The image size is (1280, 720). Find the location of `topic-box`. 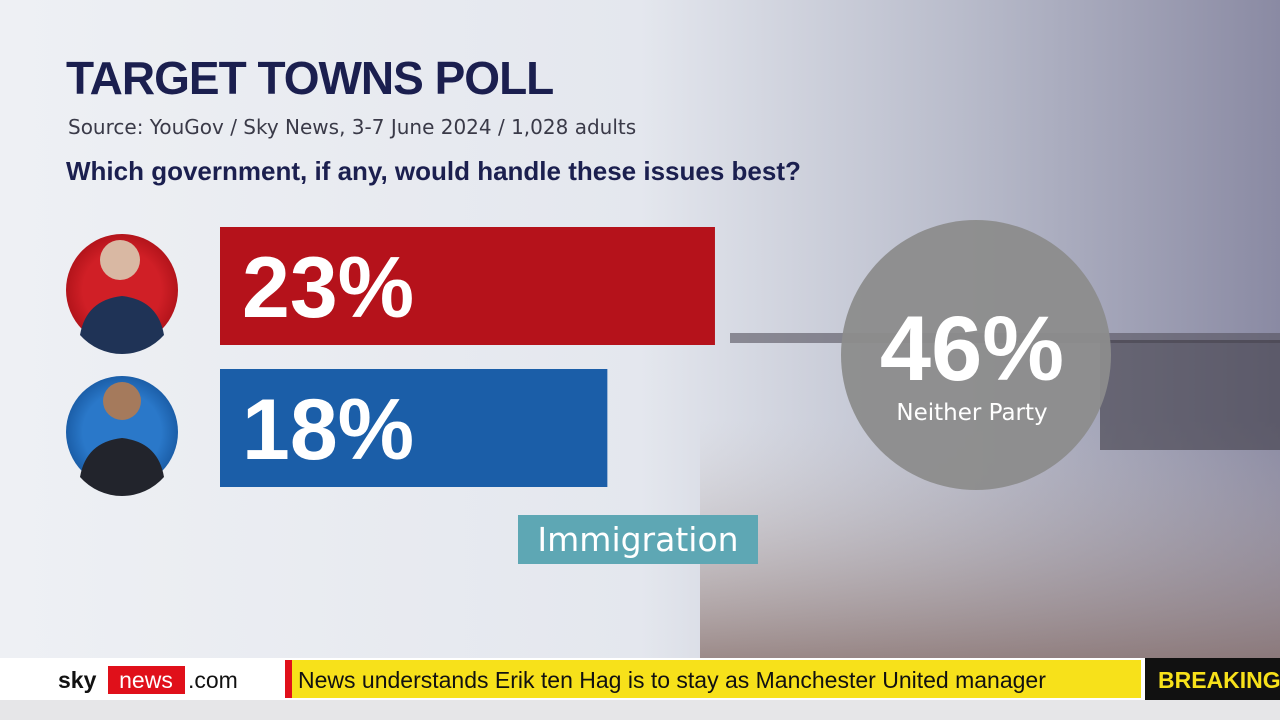

topic-box is located at coordinates (638, 539).